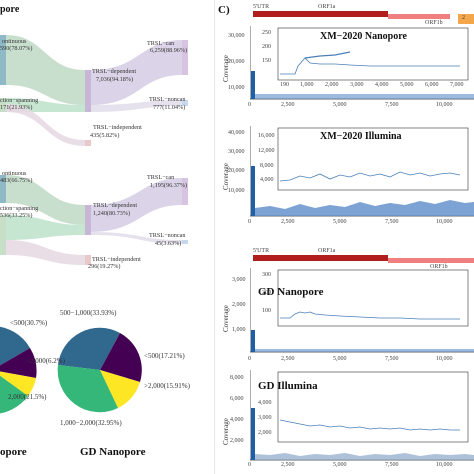 The width and height of the screenshot is (474, 474). Describe the element at coordinates (112, 213) in the screenshot. I see `label-dependent-count: 1,240(80.73%)` at that location.